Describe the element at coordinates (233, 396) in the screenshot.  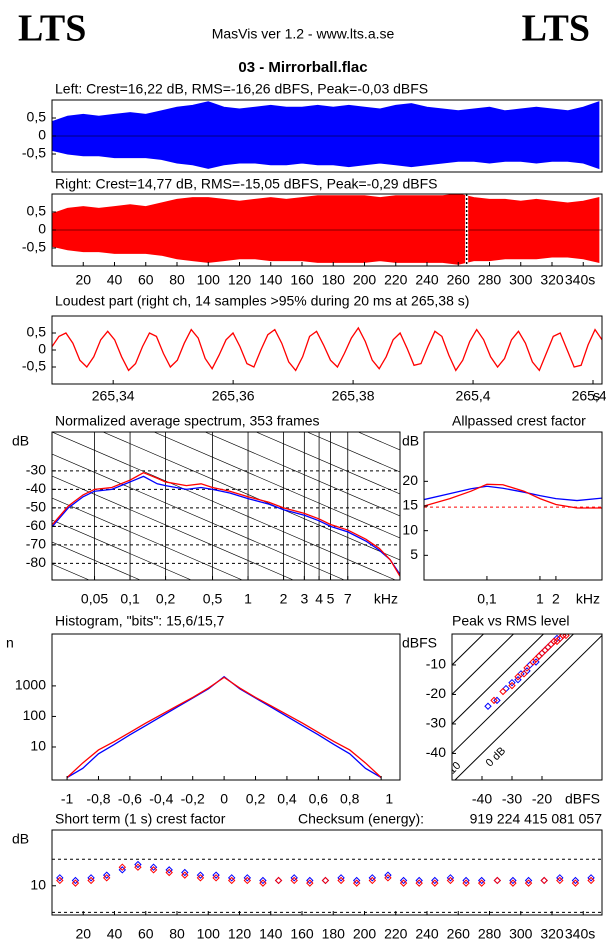
I see `x-tick-label: 265,36` at that location.